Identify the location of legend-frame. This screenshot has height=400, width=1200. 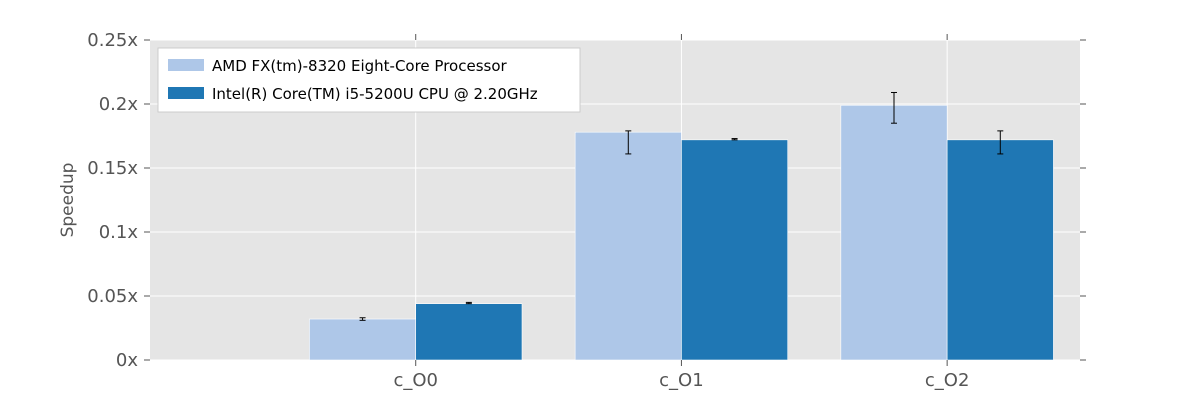
(369, 80).